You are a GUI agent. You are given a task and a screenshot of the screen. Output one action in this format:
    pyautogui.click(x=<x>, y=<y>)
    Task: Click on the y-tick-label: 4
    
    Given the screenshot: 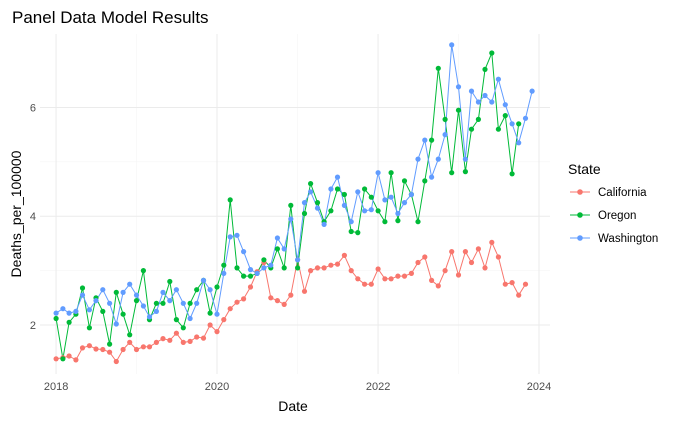 What is the action you would take?
    pyautogui.click(x=33, y=217)
    